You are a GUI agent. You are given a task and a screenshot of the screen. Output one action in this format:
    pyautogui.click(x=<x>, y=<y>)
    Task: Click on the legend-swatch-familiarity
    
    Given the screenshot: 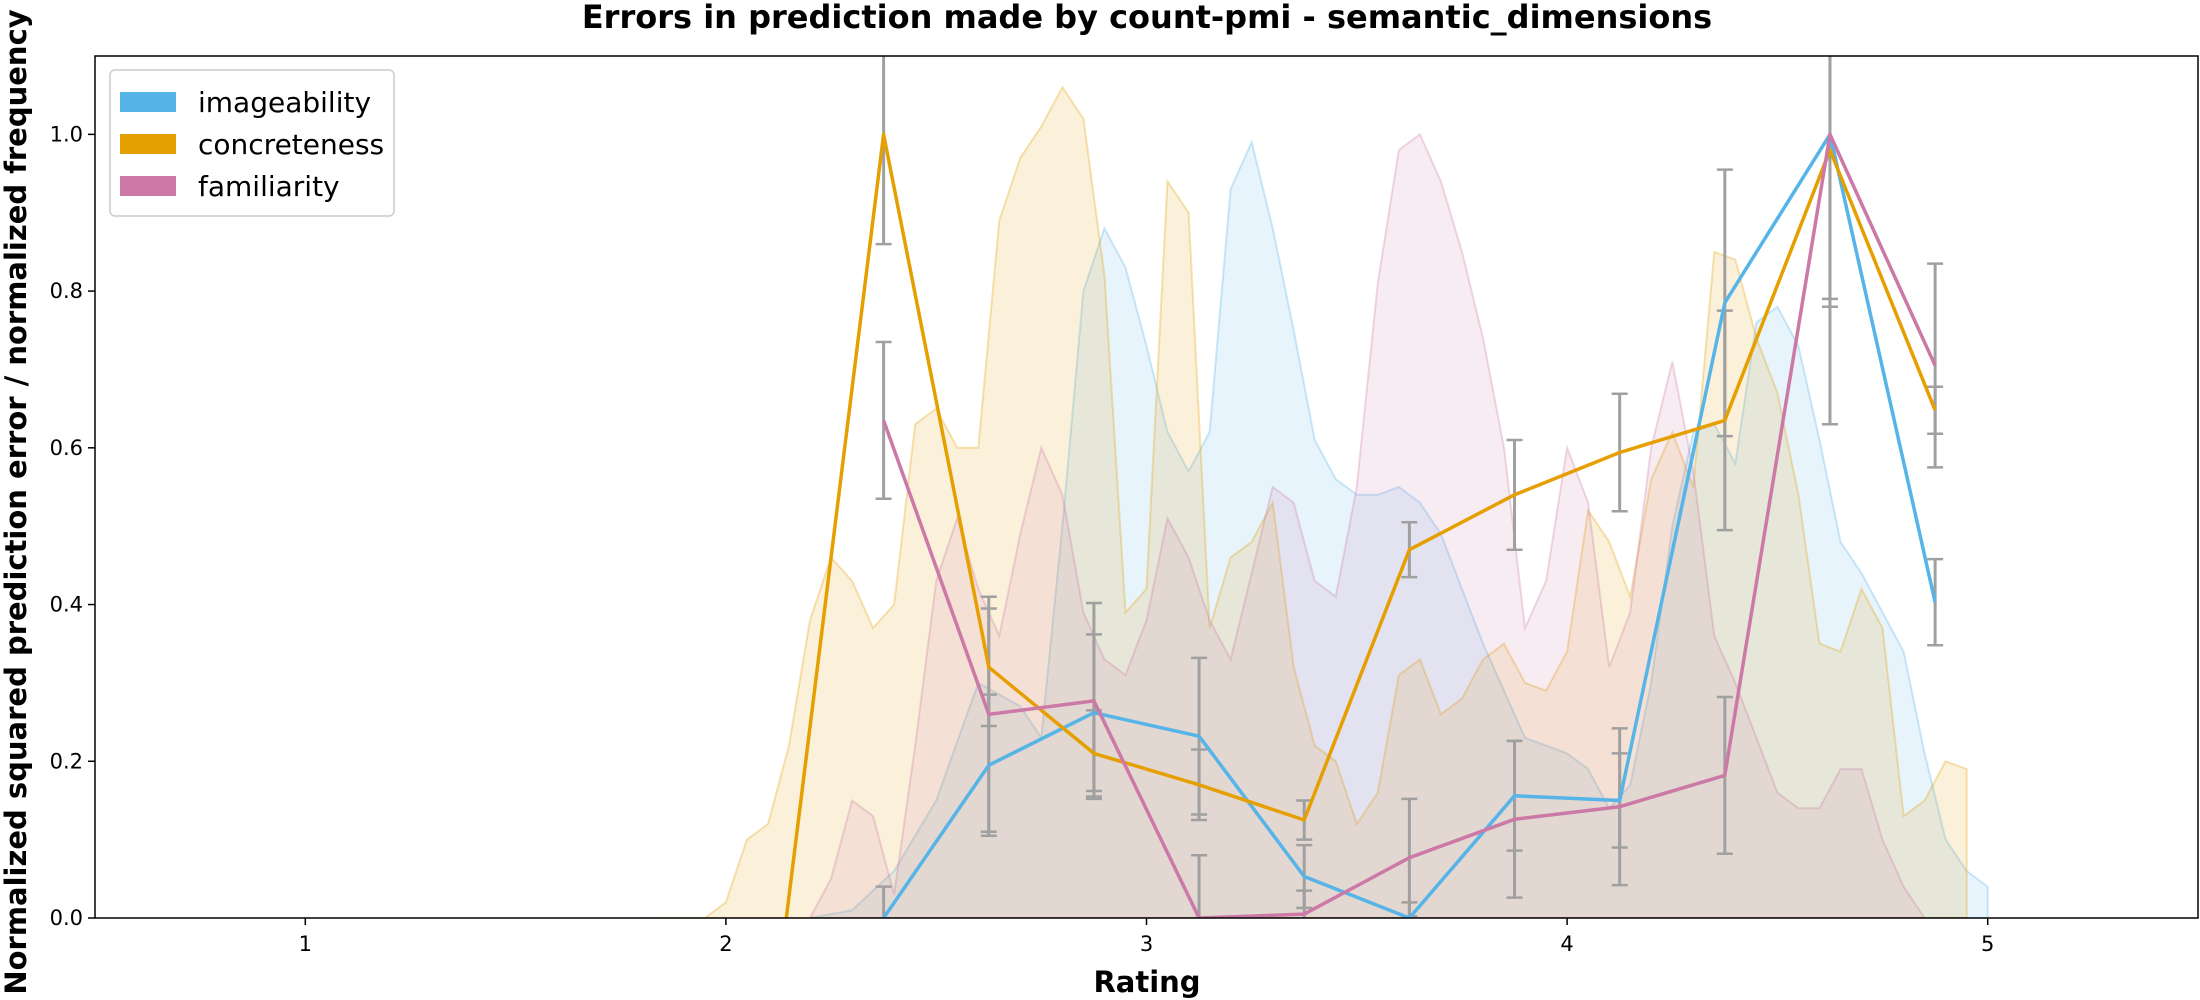 What is the action you would take?
    pyautogui.click(x=148, y=186)
    